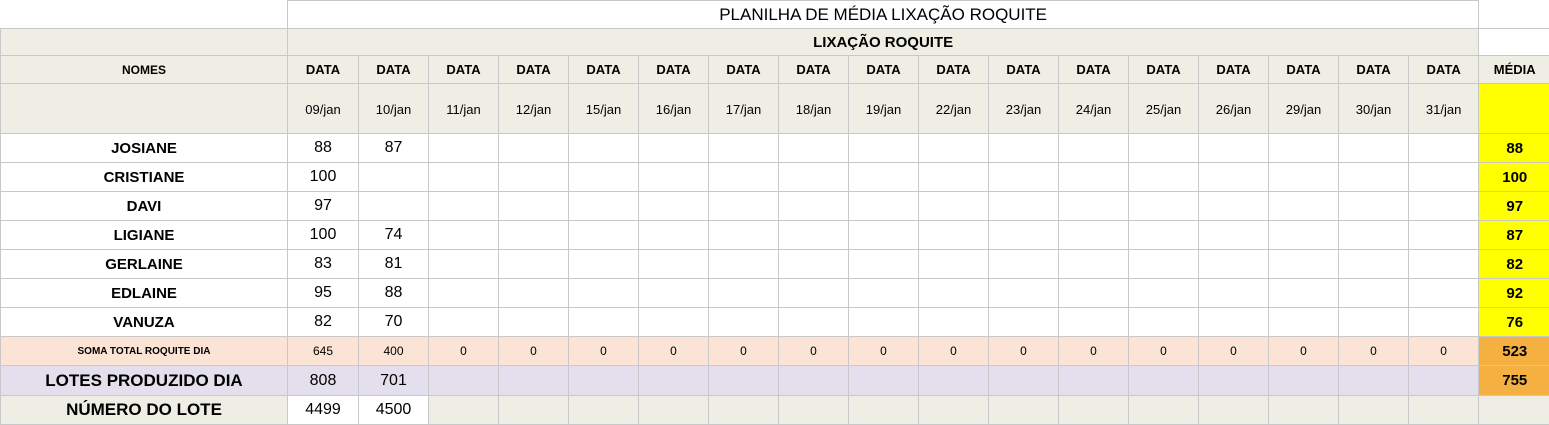 Image resolution: width=1549 pixels, height=425 pixels. What do you see at coordinates (394, 351) in the screenshot?
I see `soma-value: 400` at bounding box center [394, 351].